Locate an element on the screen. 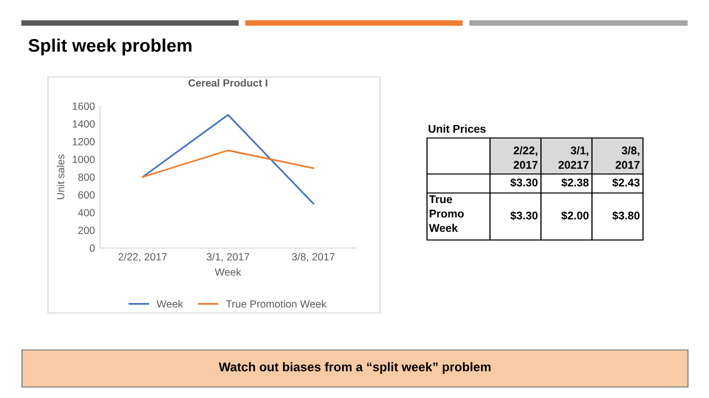  x-tick-label: 3/1, 2017 is located at coordinates (228, 257).